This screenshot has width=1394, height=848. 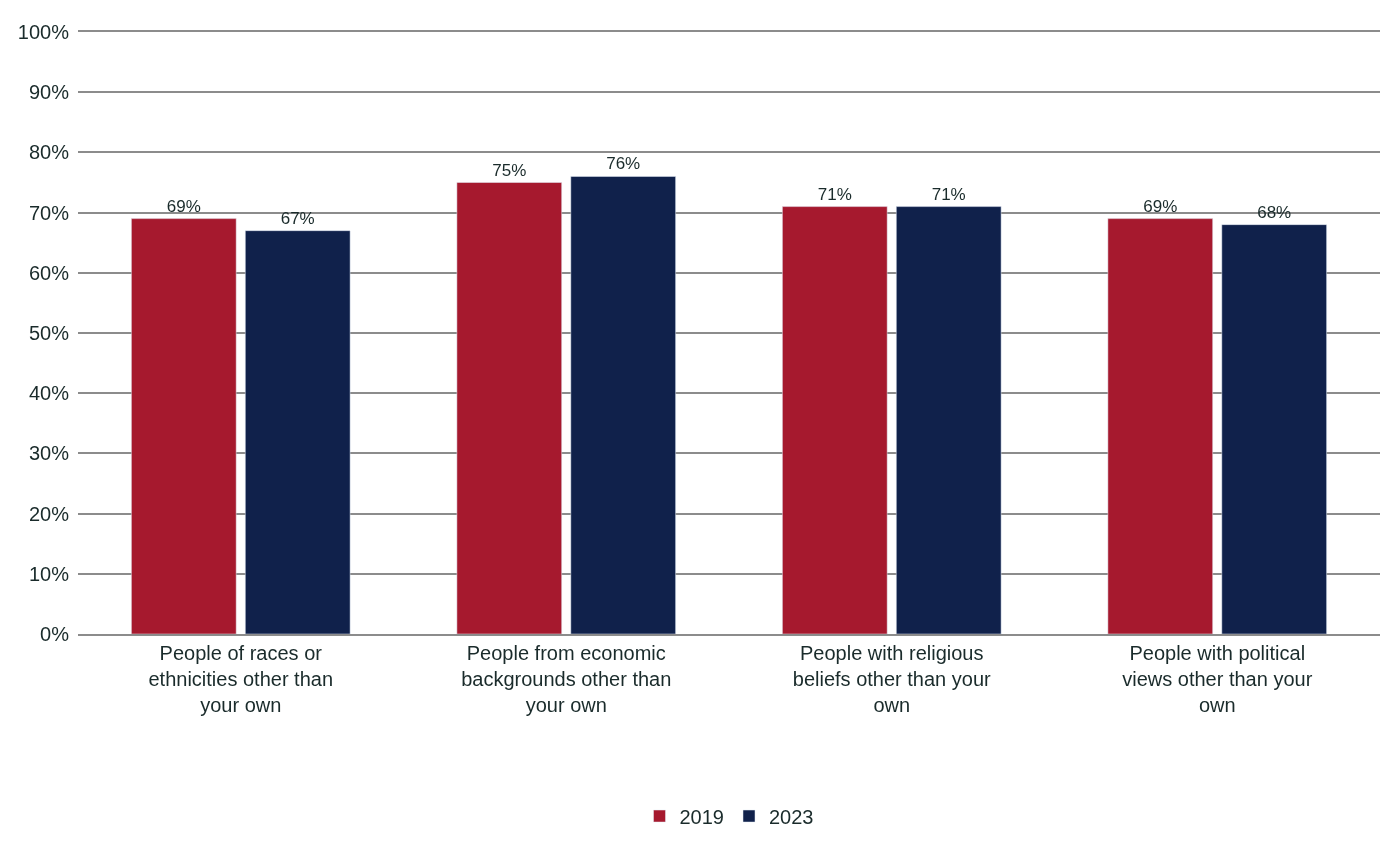 I want to click on y-tick-label: 10%, so click(x=49, y=573).